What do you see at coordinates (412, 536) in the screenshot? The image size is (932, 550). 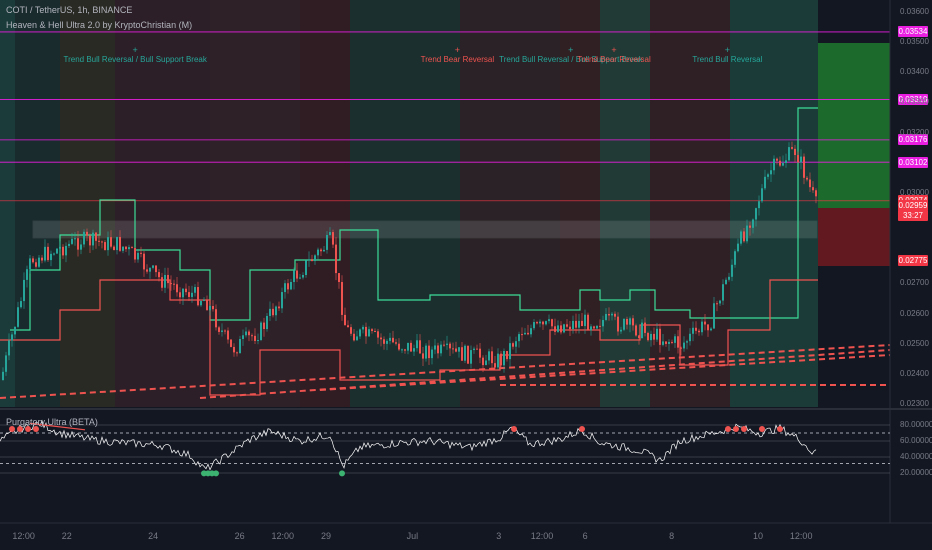 I see `time-tick: Jul` at bounding box center [412, 536].